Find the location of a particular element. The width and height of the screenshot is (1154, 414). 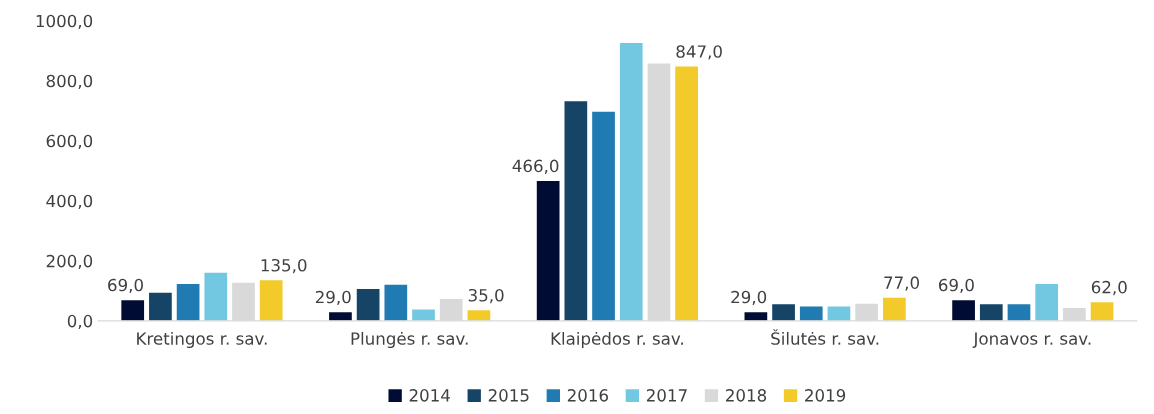

data-label: 62,0 is located at coordinates (1109, 288).